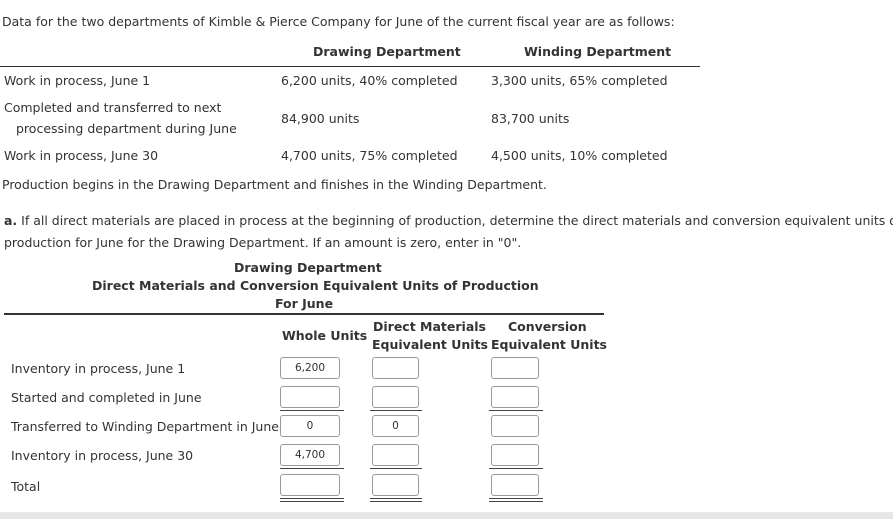 The image size is (893, 519). I want to click on whole-units-input-transferred, so click(310, 426).